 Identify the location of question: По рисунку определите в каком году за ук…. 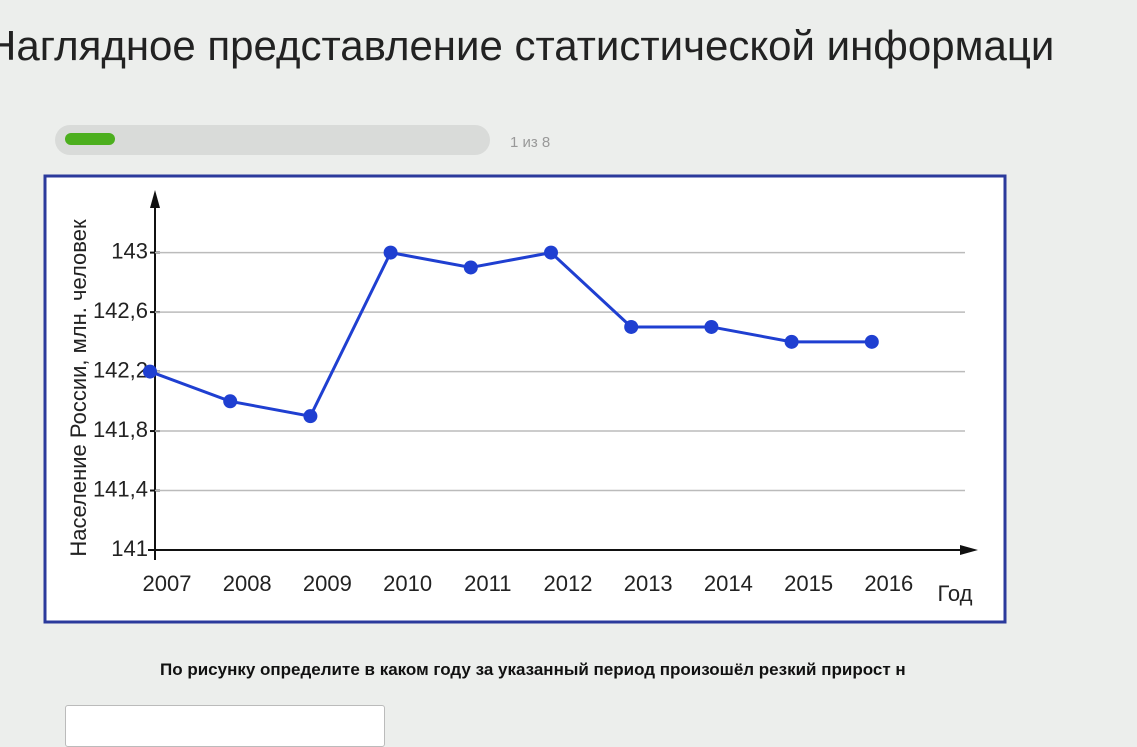
(533, 669).